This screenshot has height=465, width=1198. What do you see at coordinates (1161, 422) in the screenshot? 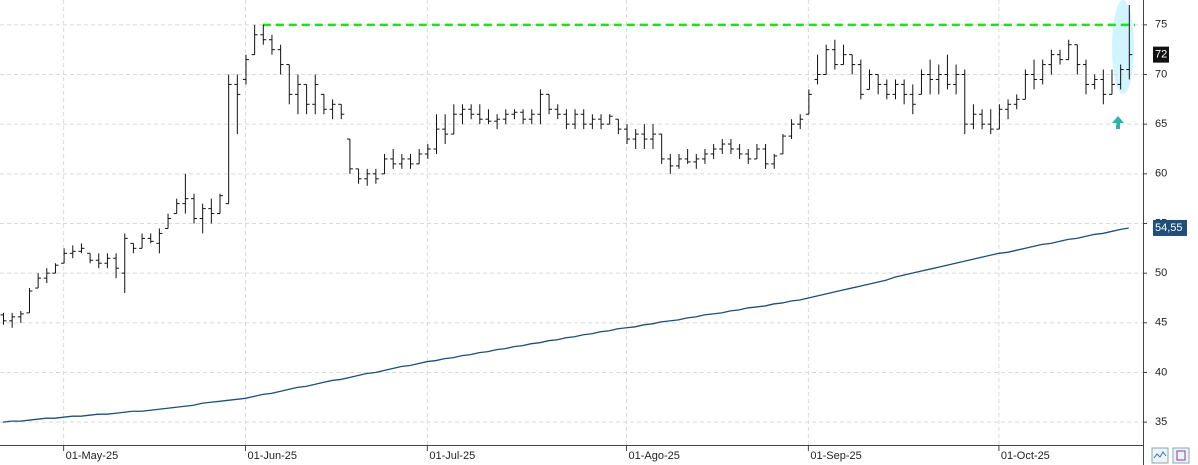
I see `y-tick-label: 35` at bounding box center [1161, 422].